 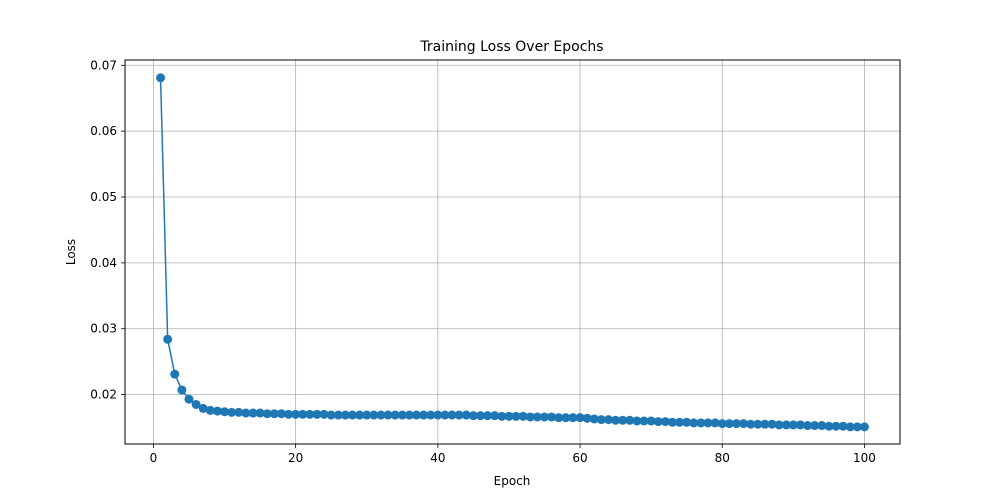 I want to click on y-tick-label: 0.03, so click(x=103, y=329).